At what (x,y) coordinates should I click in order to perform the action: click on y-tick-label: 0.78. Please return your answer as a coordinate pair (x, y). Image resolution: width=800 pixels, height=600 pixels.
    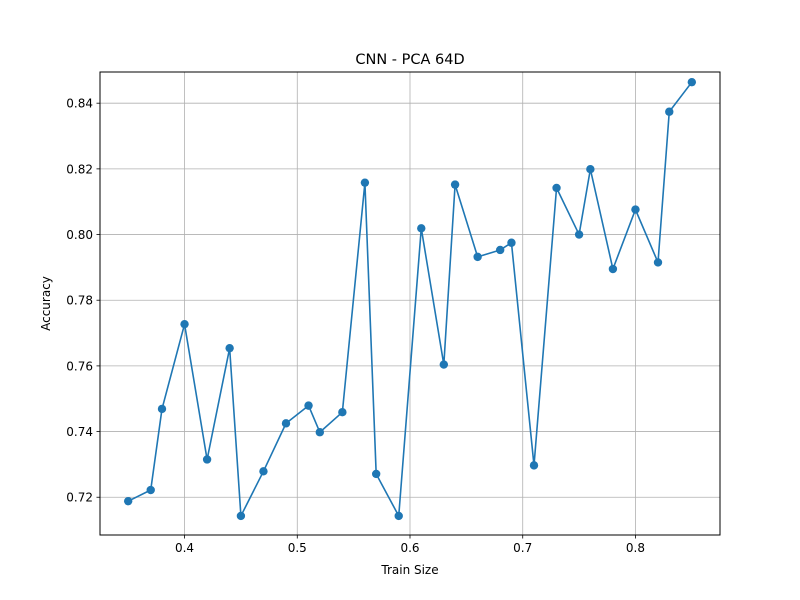
    Looking at the image, I should click on (79, 301).